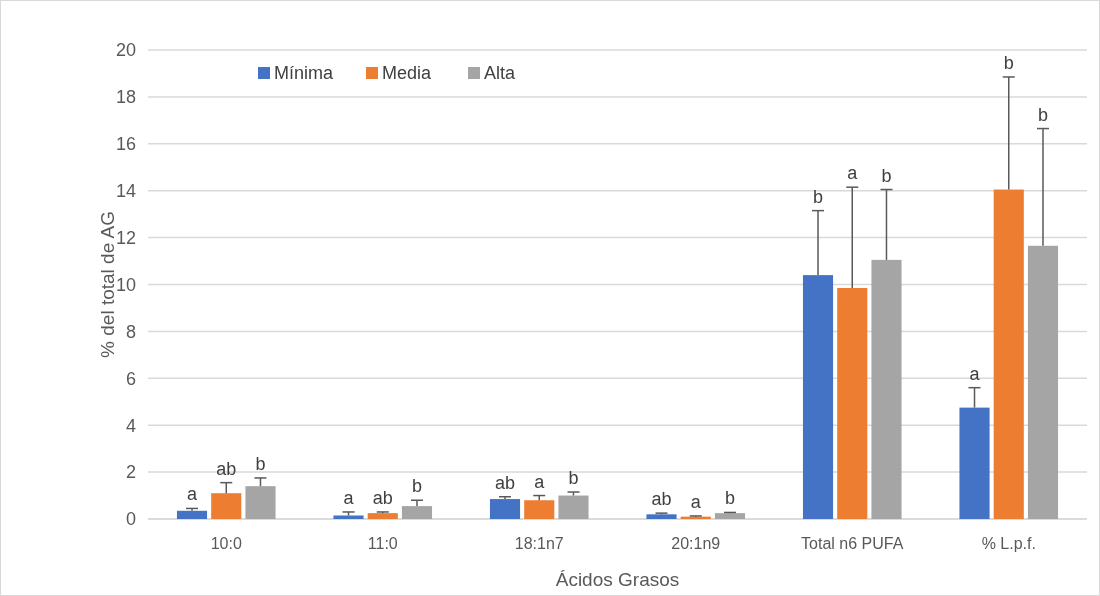 This screenshot has width=1100, height=596. I want to click on y-tick-label: 10, so click(125, 284).